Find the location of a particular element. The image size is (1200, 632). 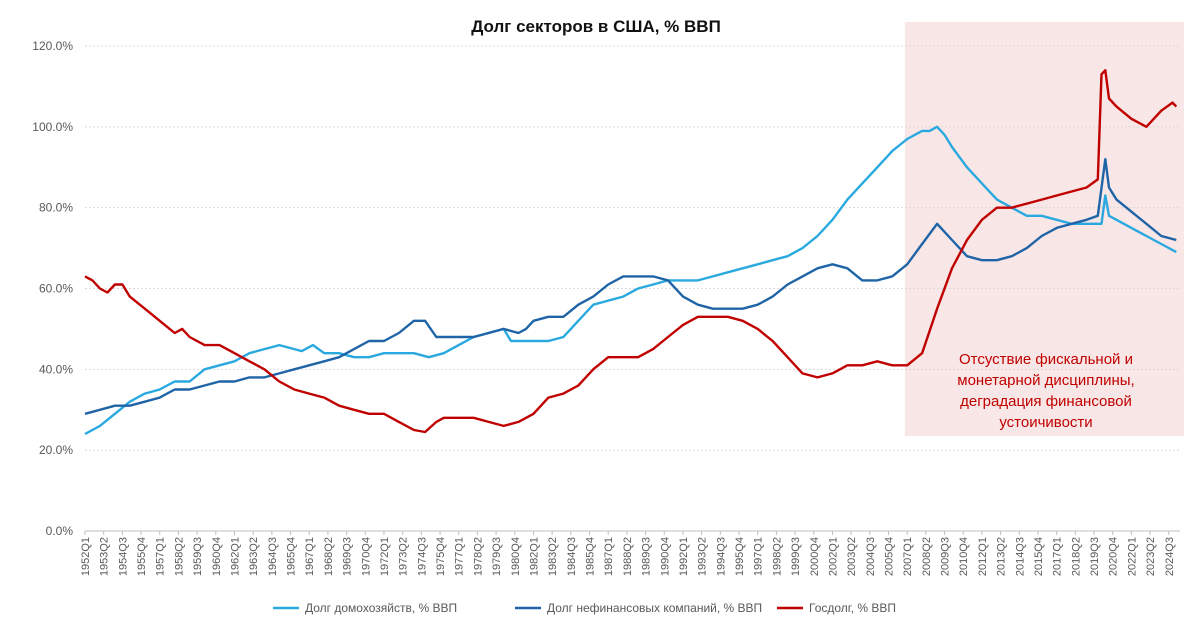

x-tick-label: 1978Q2 is located at coordinates (478, 556).